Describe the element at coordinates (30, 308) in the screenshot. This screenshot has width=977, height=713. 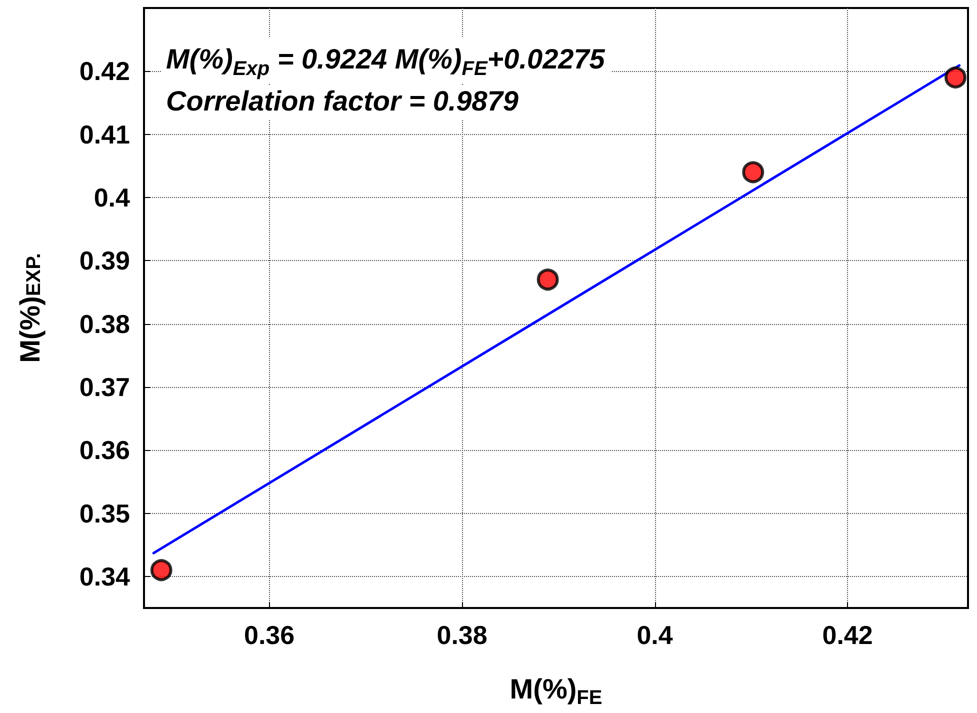
I see `y-axis-title: M(%)EXP.` at that location.